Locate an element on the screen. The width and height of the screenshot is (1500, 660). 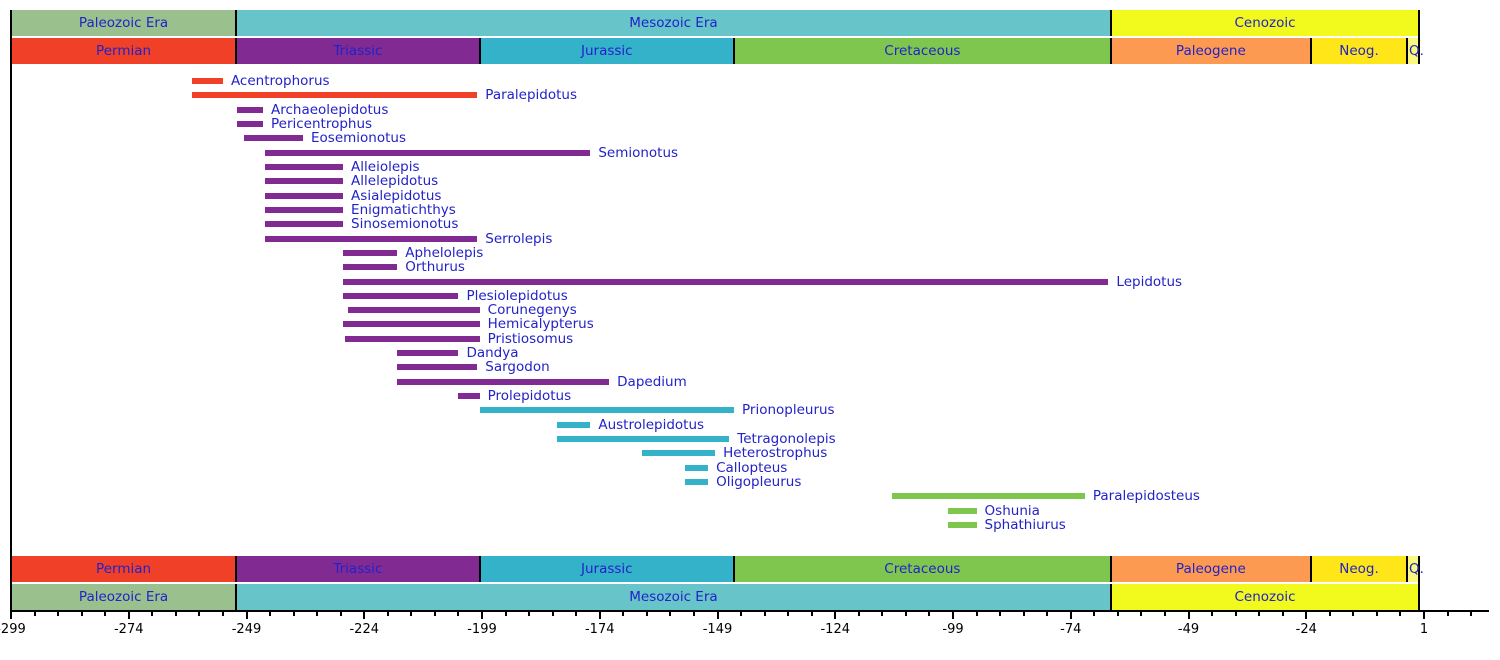
era-label: Cenozoic is located at coordinates (1265, 597).